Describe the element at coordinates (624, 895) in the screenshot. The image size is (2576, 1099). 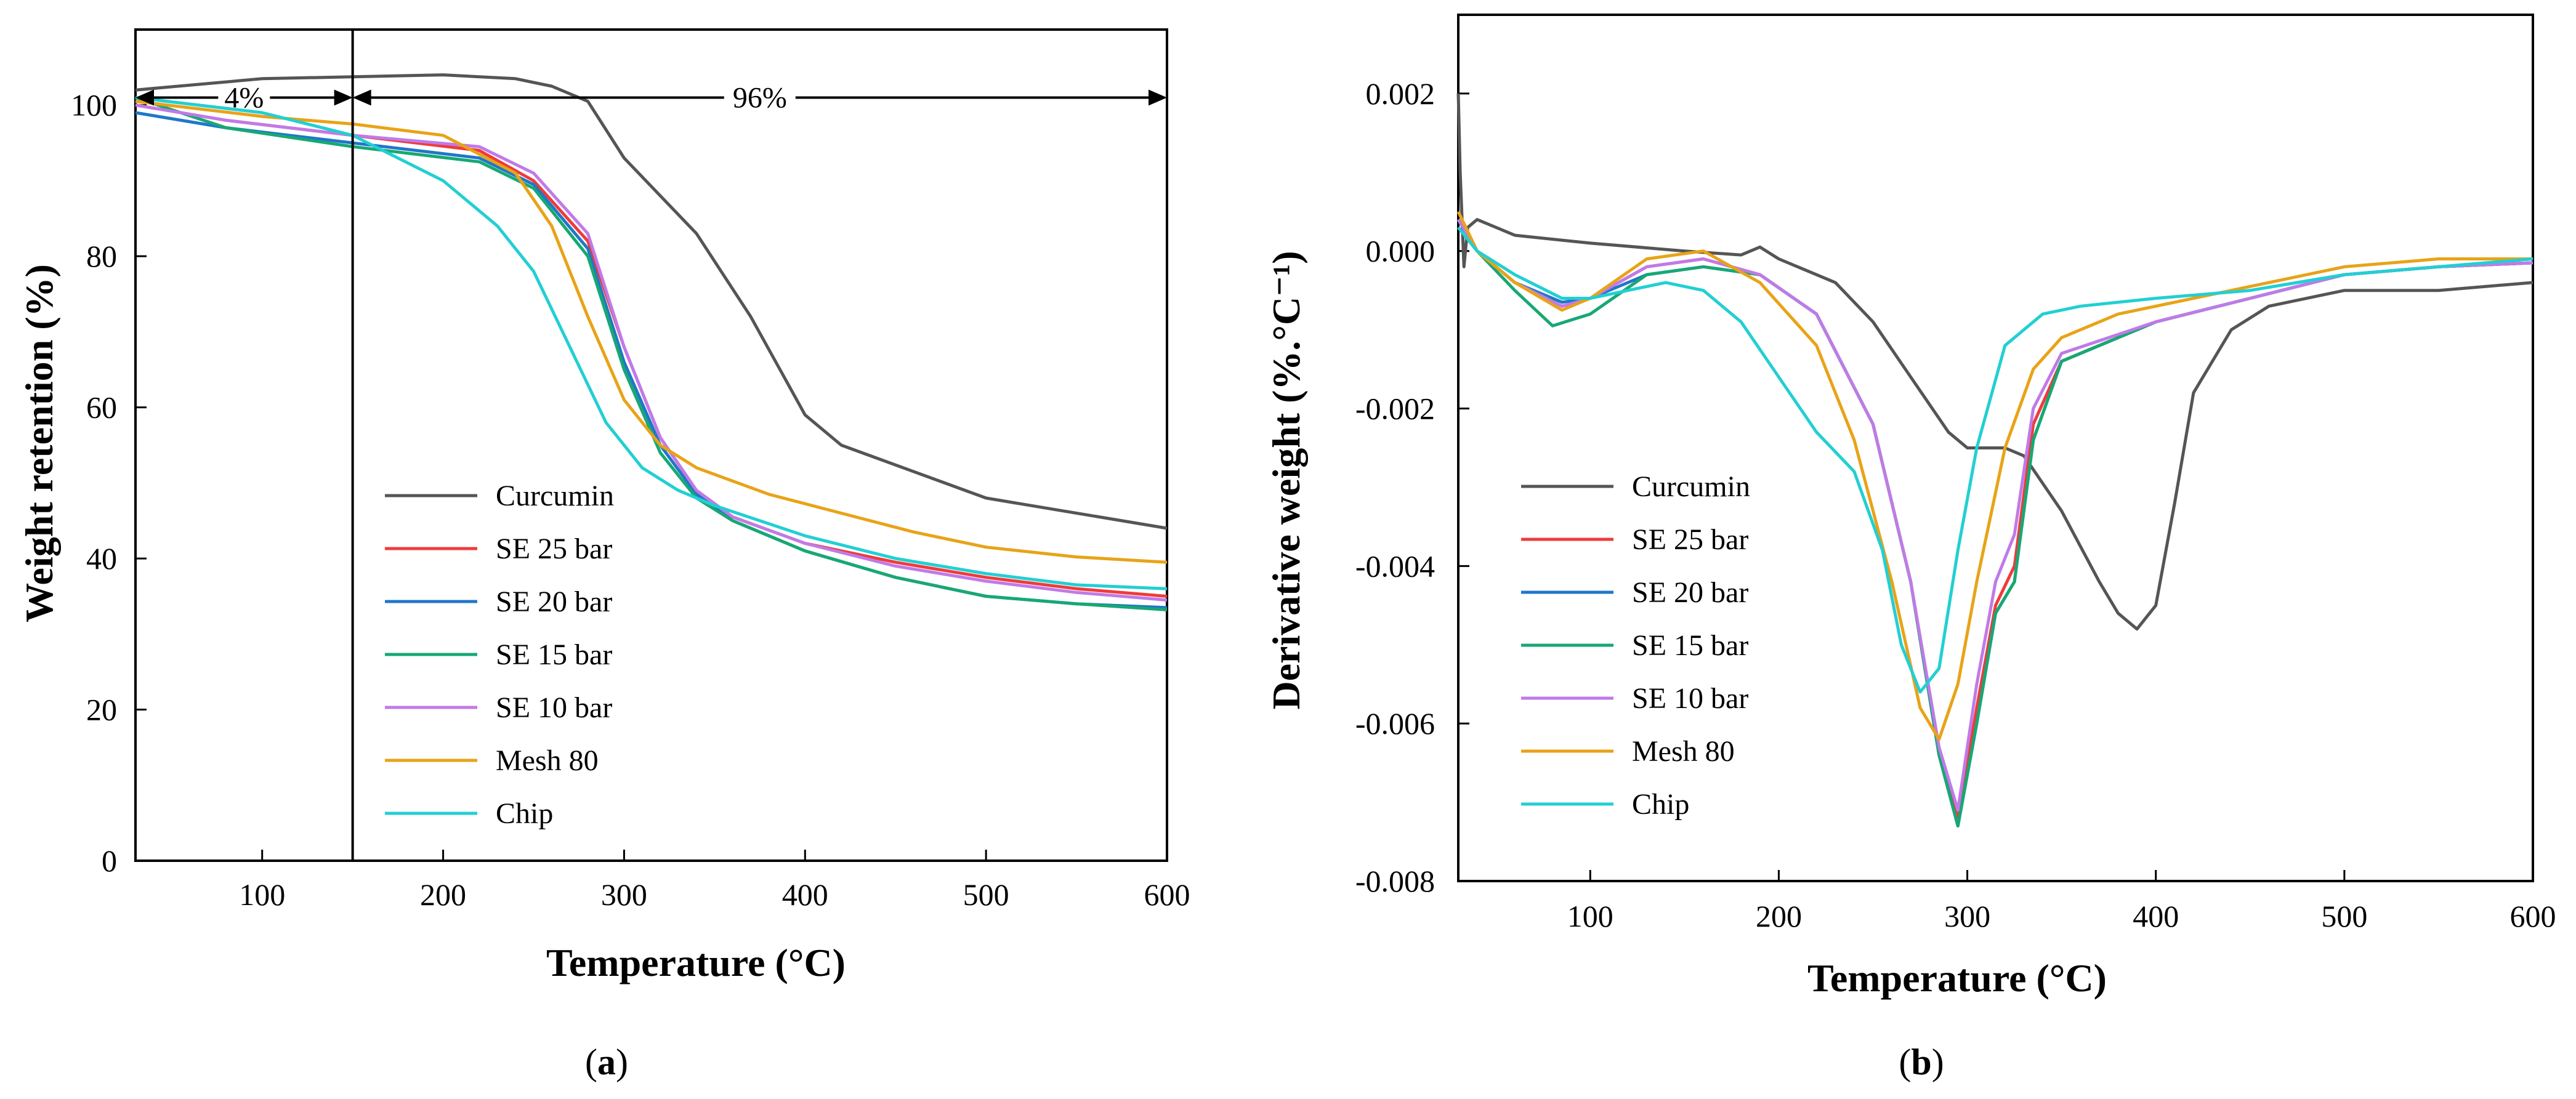
I see `panel-a-x-tick-label: 300` at that location.